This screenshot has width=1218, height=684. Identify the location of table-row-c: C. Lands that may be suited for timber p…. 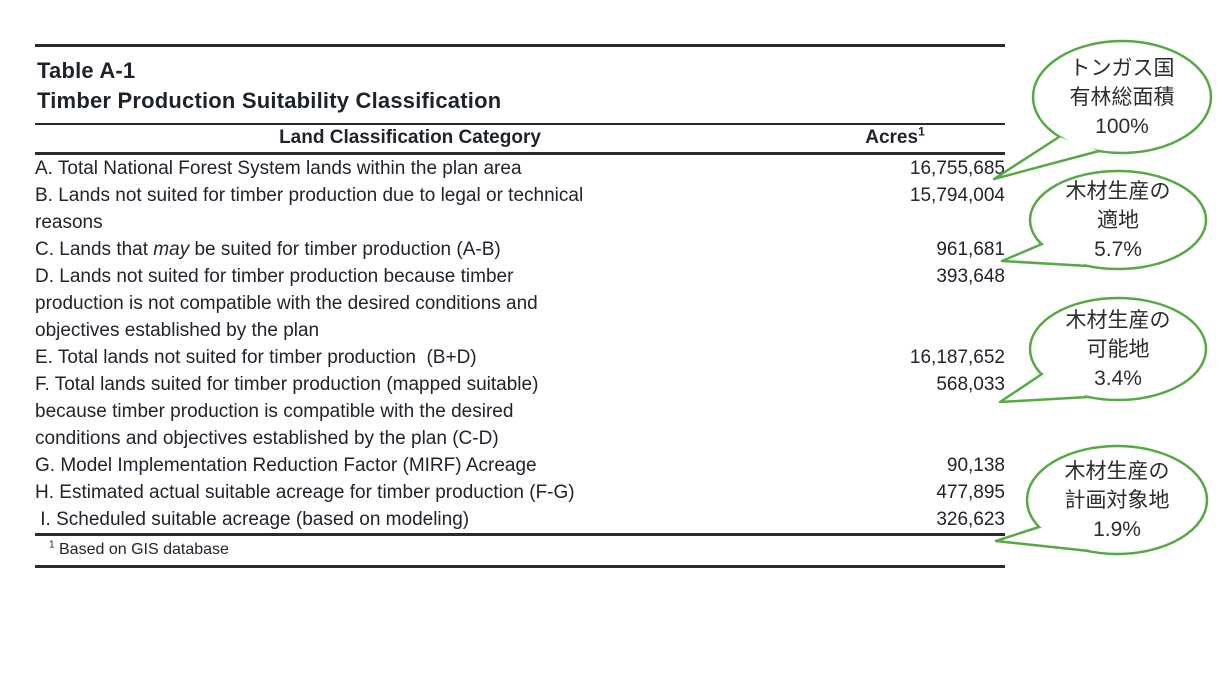
(520, 249).